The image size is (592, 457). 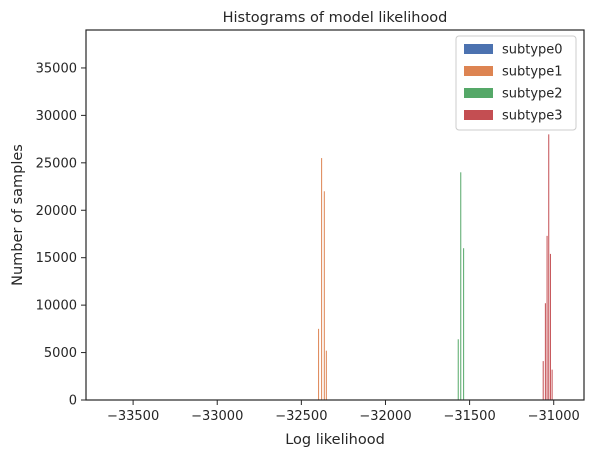 I want to click on y-axis-label: Number of samples, so click(x=18, y=215).